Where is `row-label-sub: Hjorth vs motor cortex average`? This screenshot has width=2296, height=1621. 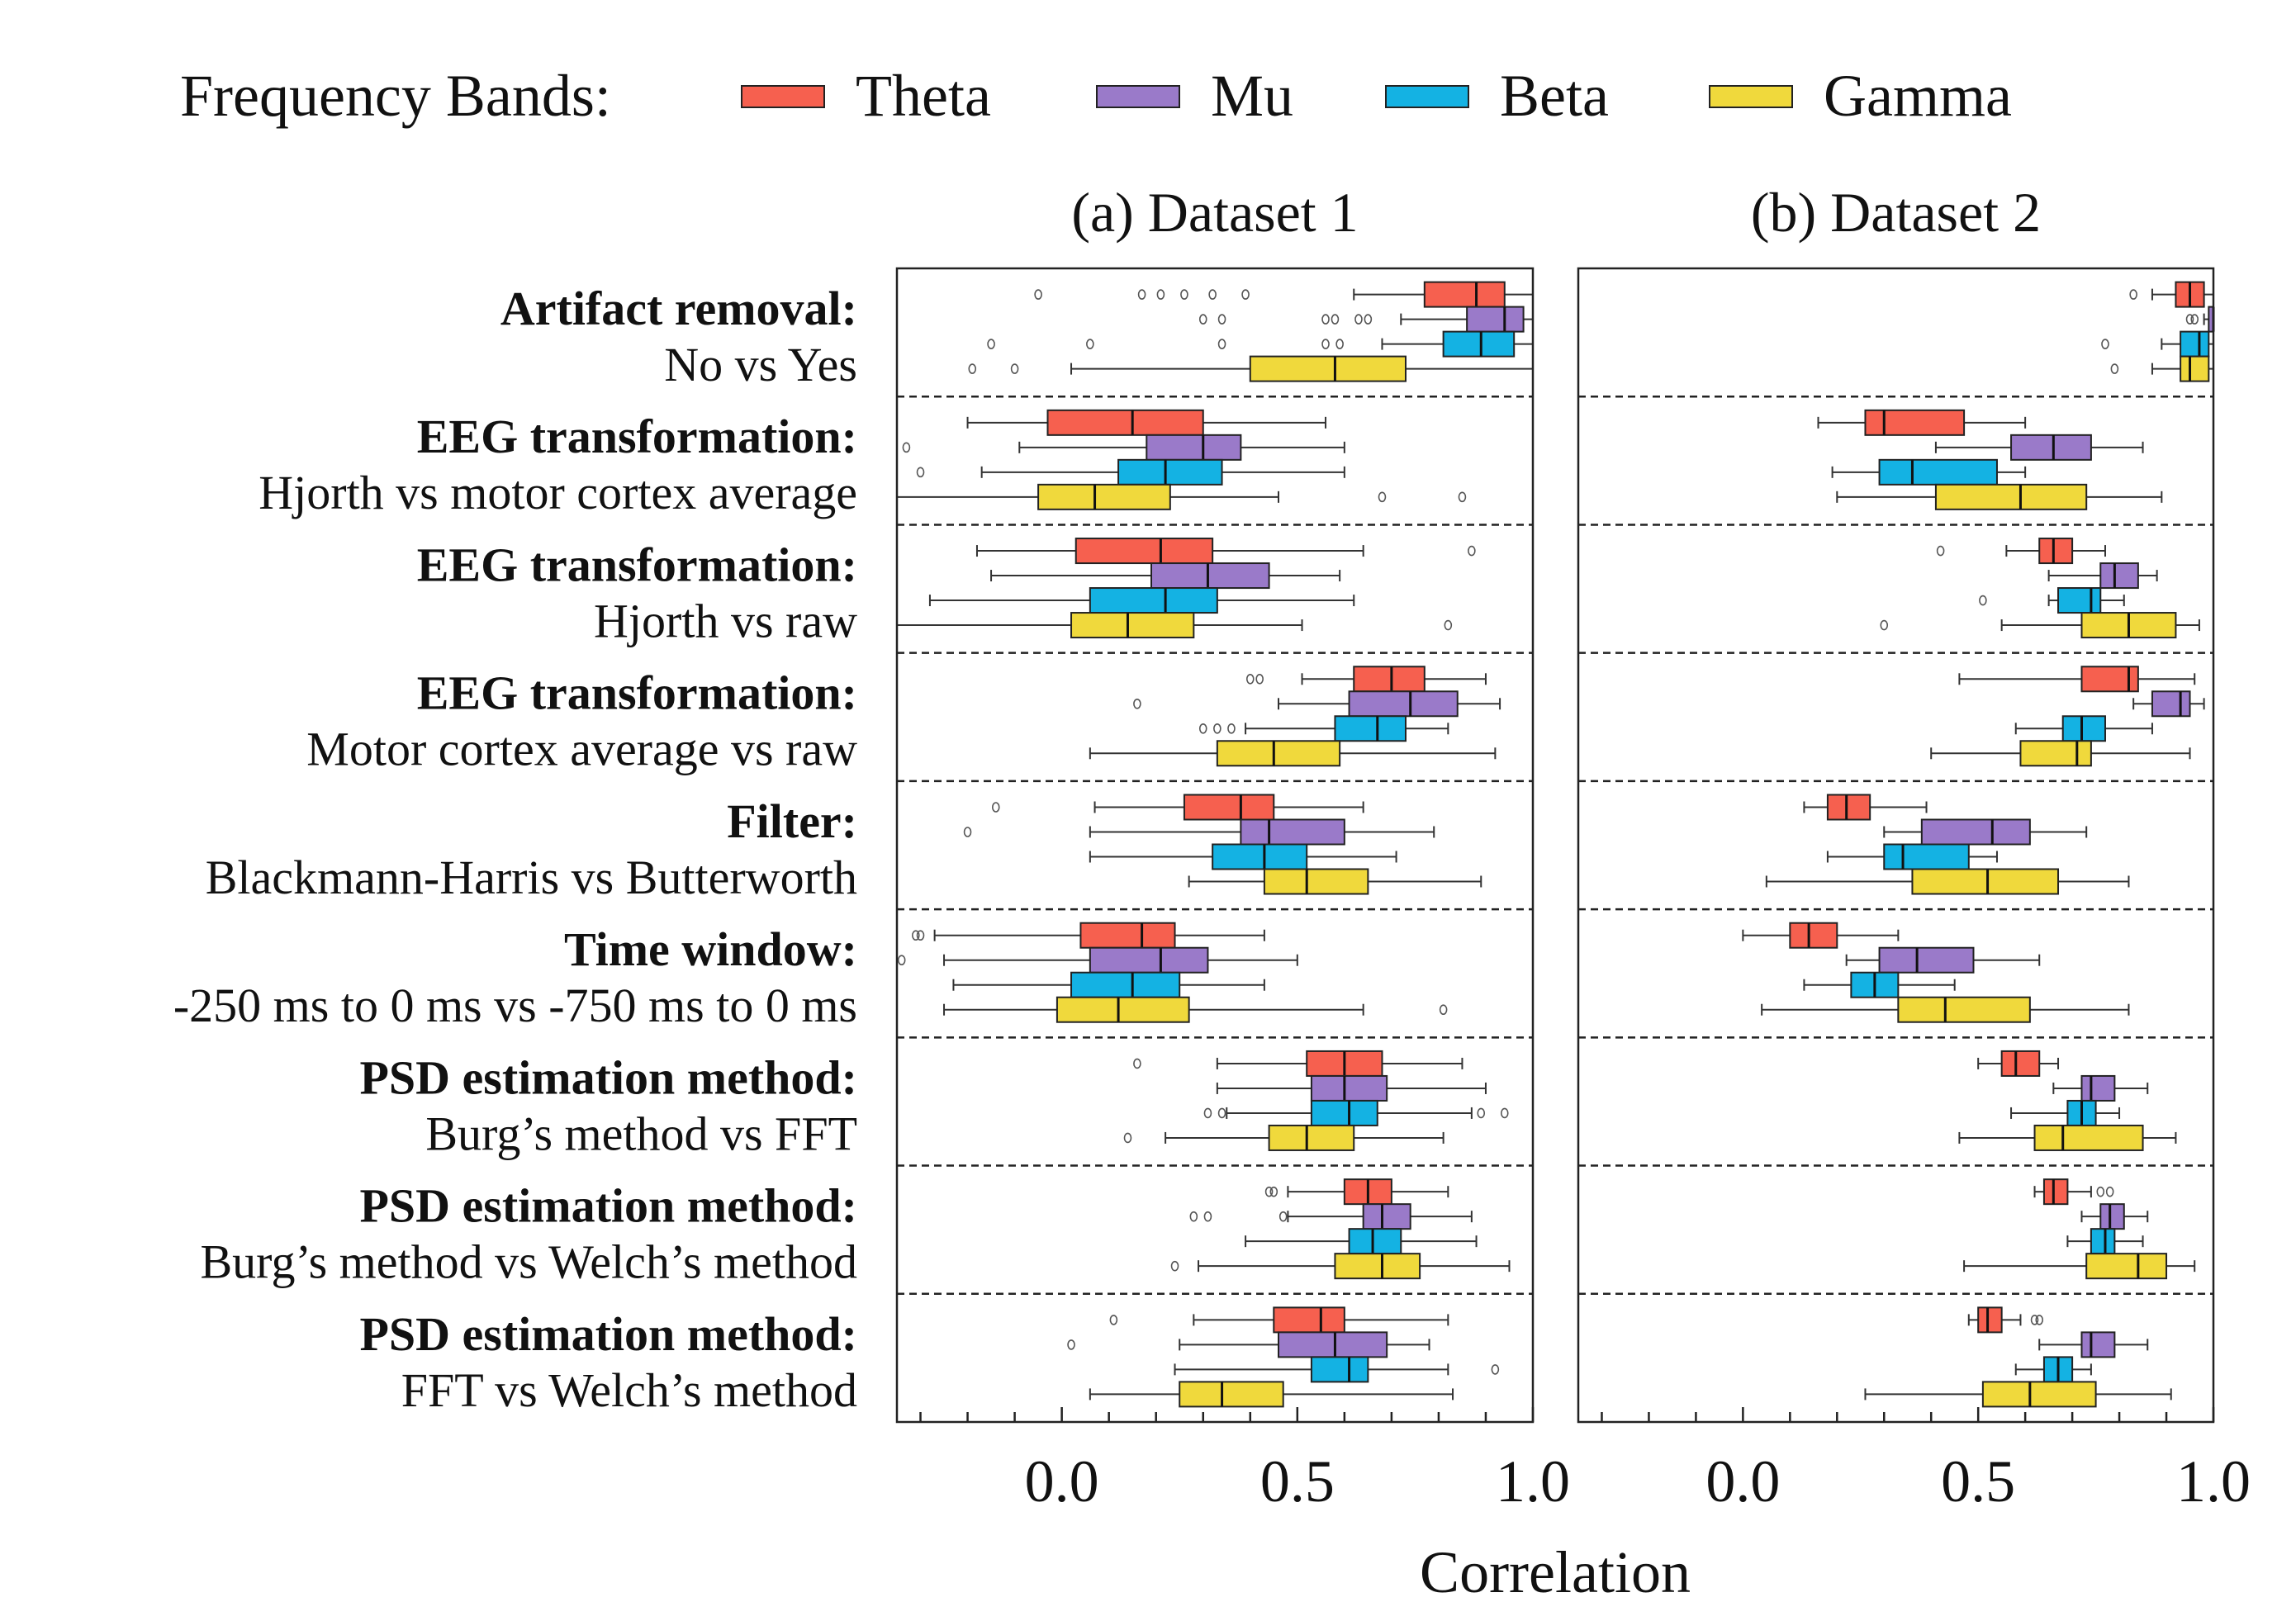
row-label-sub: Hjorth vs motor cortex average is located at coordinates (558, 493).